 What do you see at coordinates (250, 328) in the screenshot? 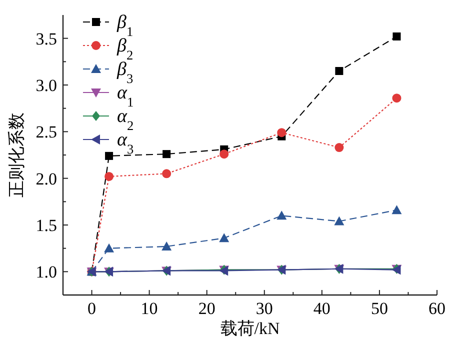
I see `x-axis-title: 载荷/kN` at bounding box center [250, 328].